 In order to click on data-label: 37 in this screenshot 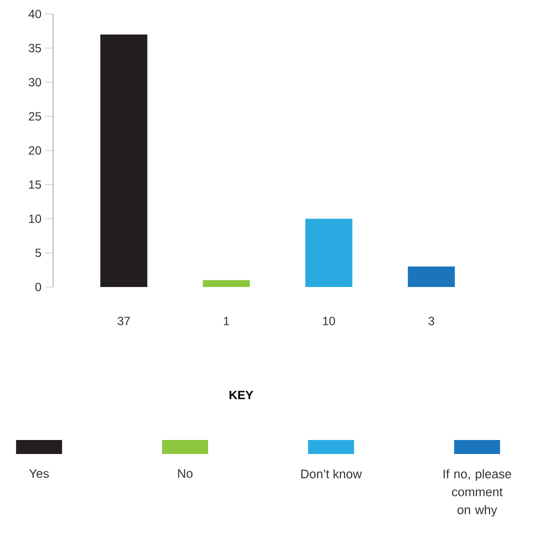, I will do `click(124, 321)`.